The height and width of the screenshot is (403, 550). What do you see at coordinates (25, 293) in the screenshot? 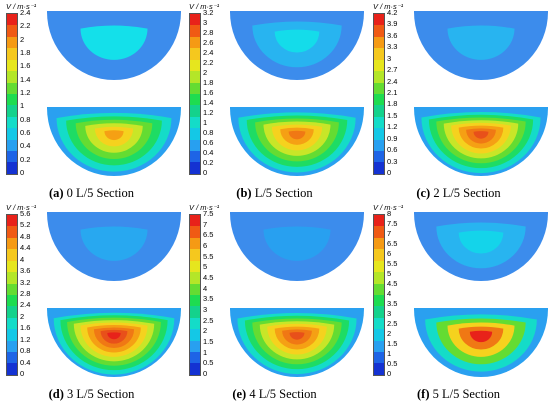
I see `legend-tick-label: 2.8` at bounding box center [25, 293].